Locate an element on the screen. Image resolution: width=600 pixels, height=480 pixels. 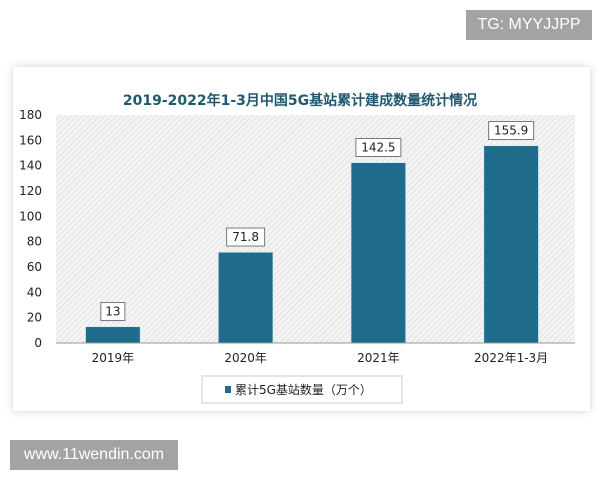
y-tick-label: 80 is located at coordinates (34, 242).